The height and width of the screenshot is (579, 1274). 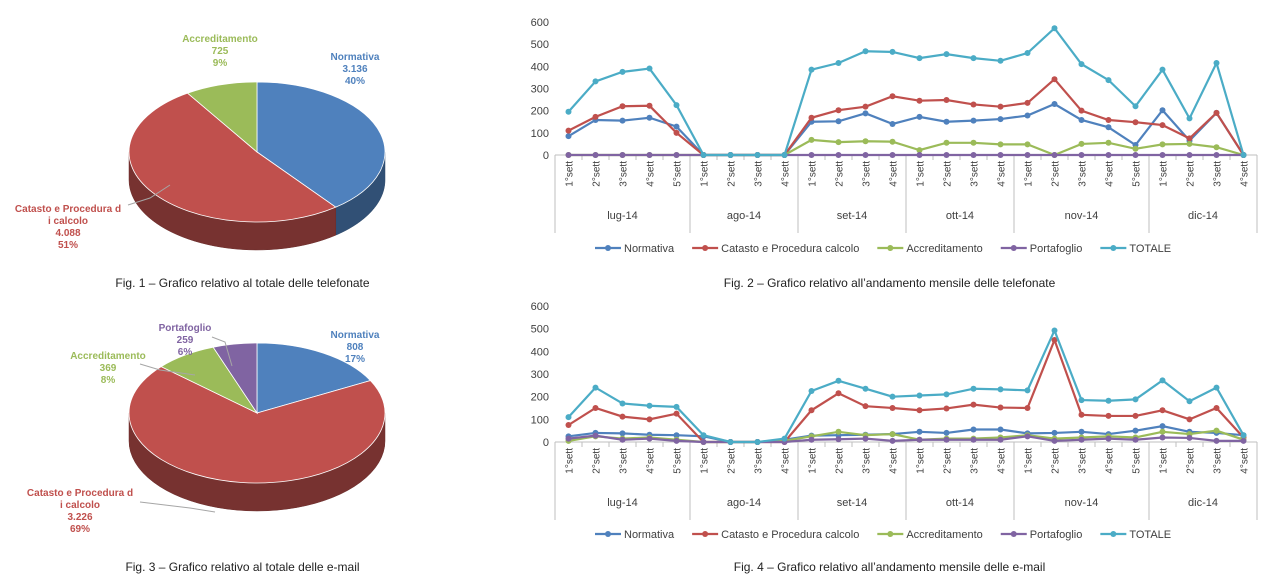 What do you see at coordinates (540, 398) in the screenshot?
I see `y-tick-label: 200` at bounding box center [540, 398].